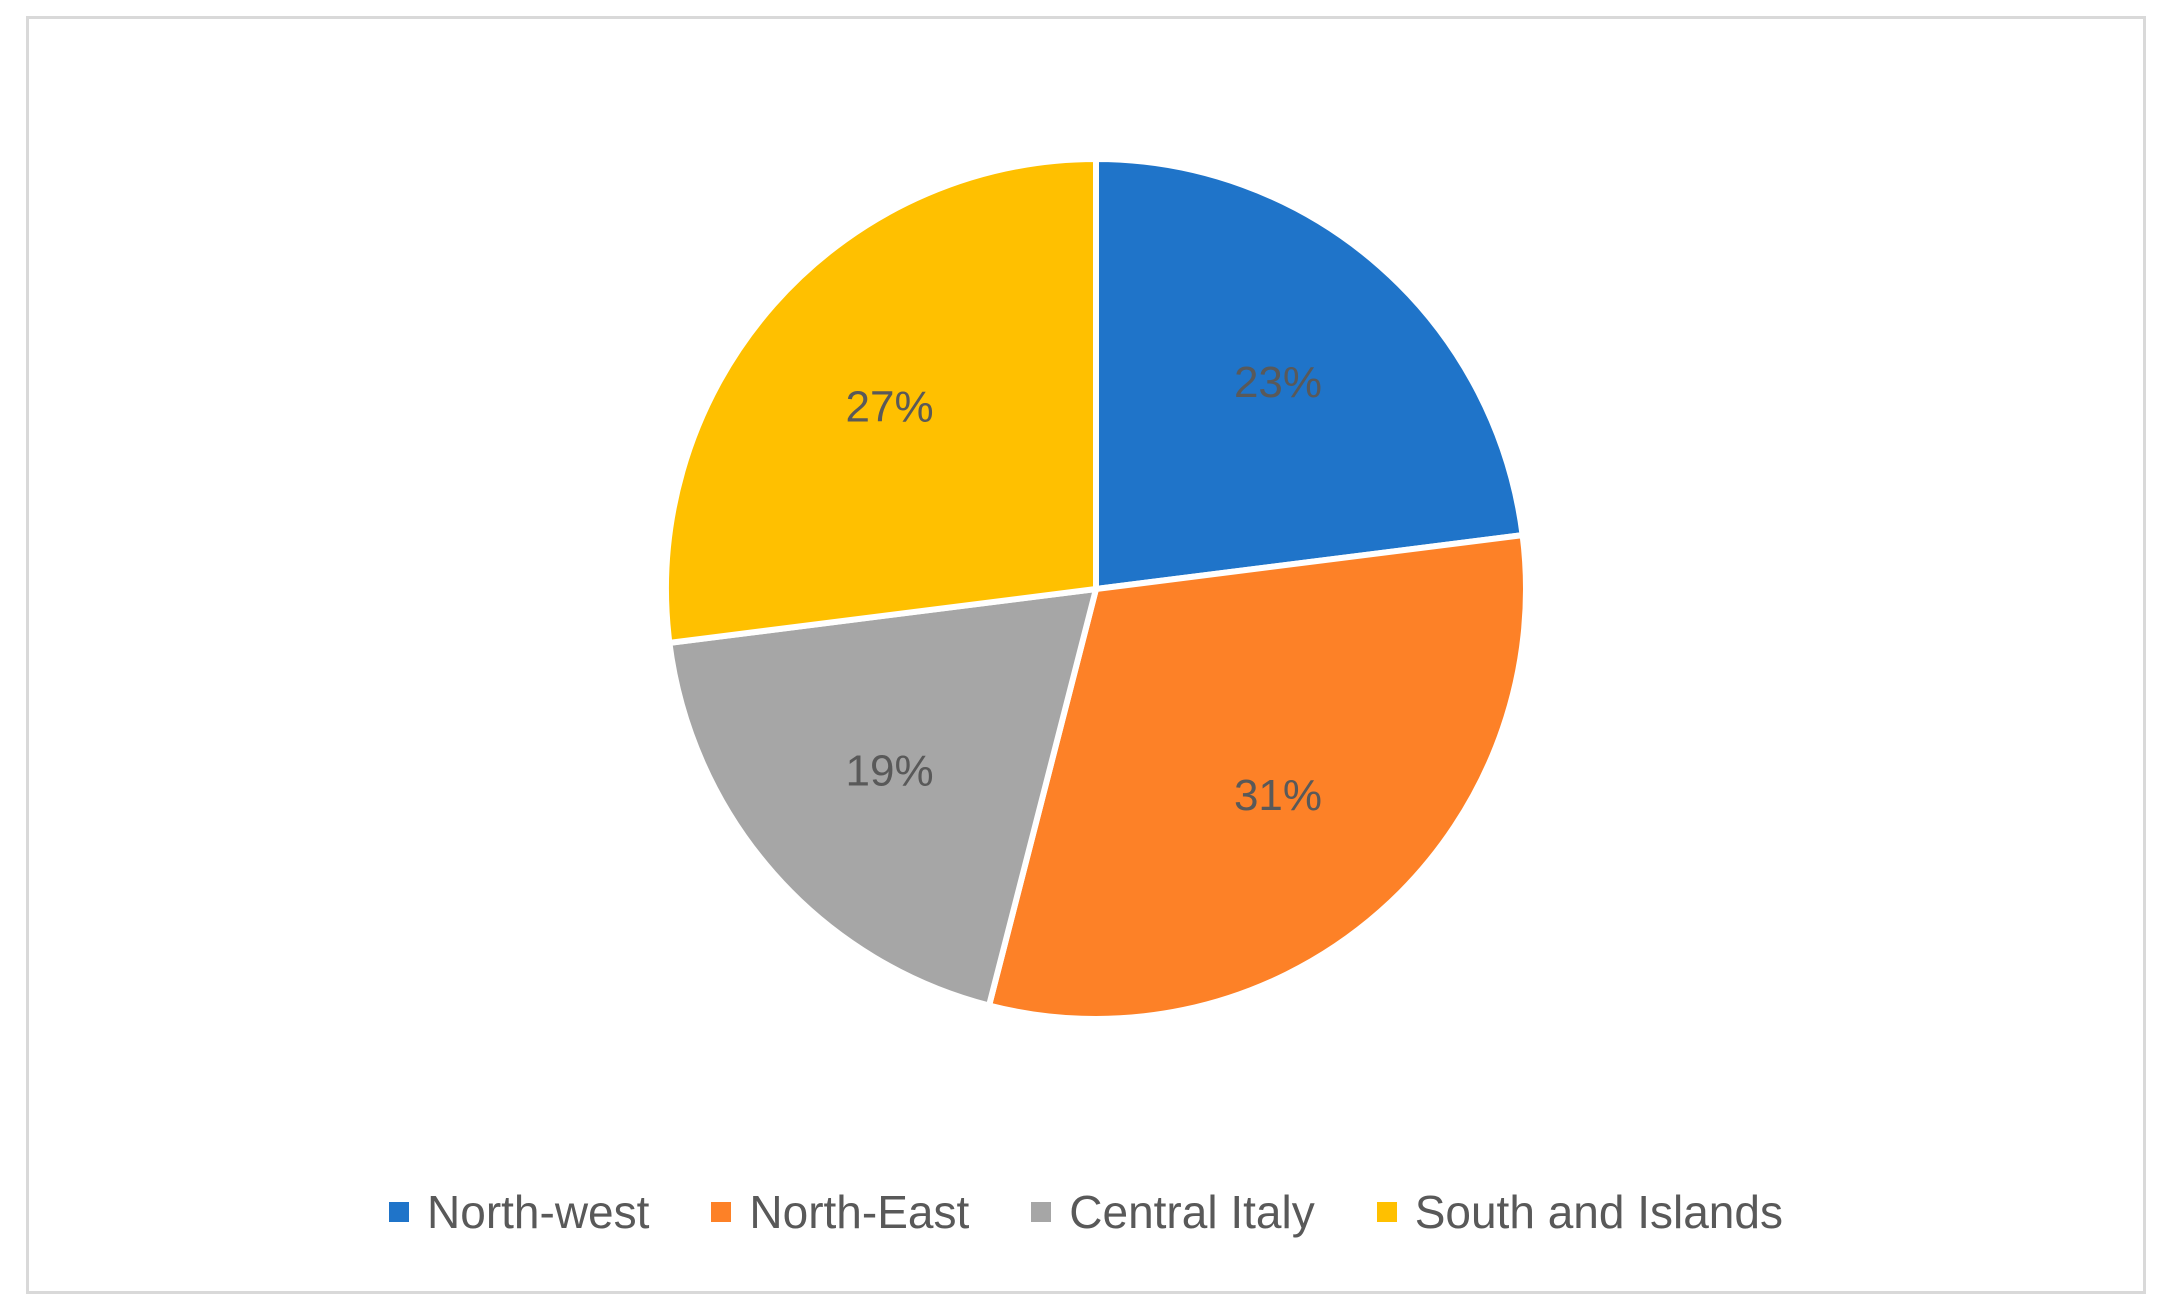 The height and width of the screenshot is (1312, 2173). Describe the element at coordinates (1192, 1212) in the screenshot. I see `legend-label: Central Italy` at that location.